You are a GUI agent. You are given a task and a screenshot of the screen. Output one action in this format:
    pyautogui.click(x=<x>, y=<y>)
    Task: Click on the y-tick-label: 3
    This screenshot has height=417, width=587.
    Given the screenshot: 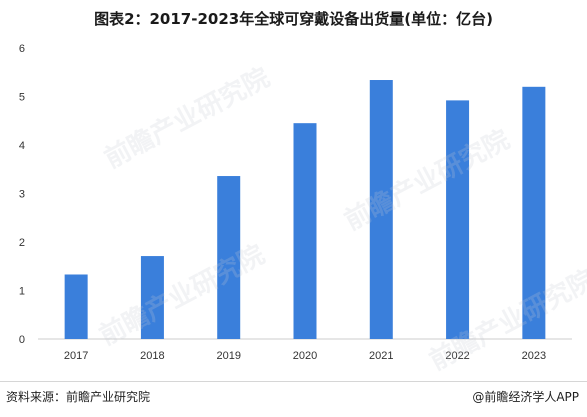 What is the action you would take?
    pyautogui.click(x=22, y=195)
    